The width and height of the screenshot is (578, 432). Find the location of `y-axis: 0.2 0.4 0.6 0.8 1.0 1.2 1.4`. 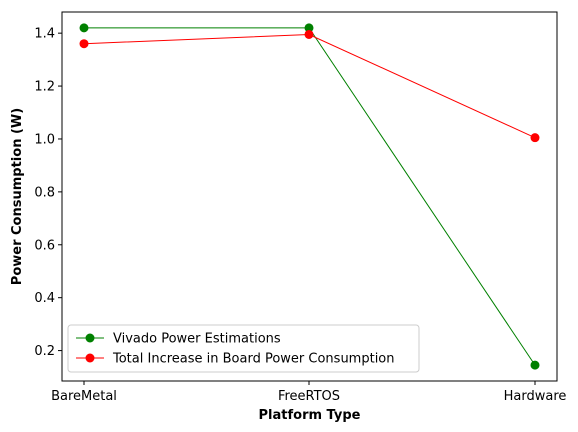

y-axis: 0.2 0.4 0.6 0.8 1.0 1.2 1.4 is located at coordinates (48, 193).